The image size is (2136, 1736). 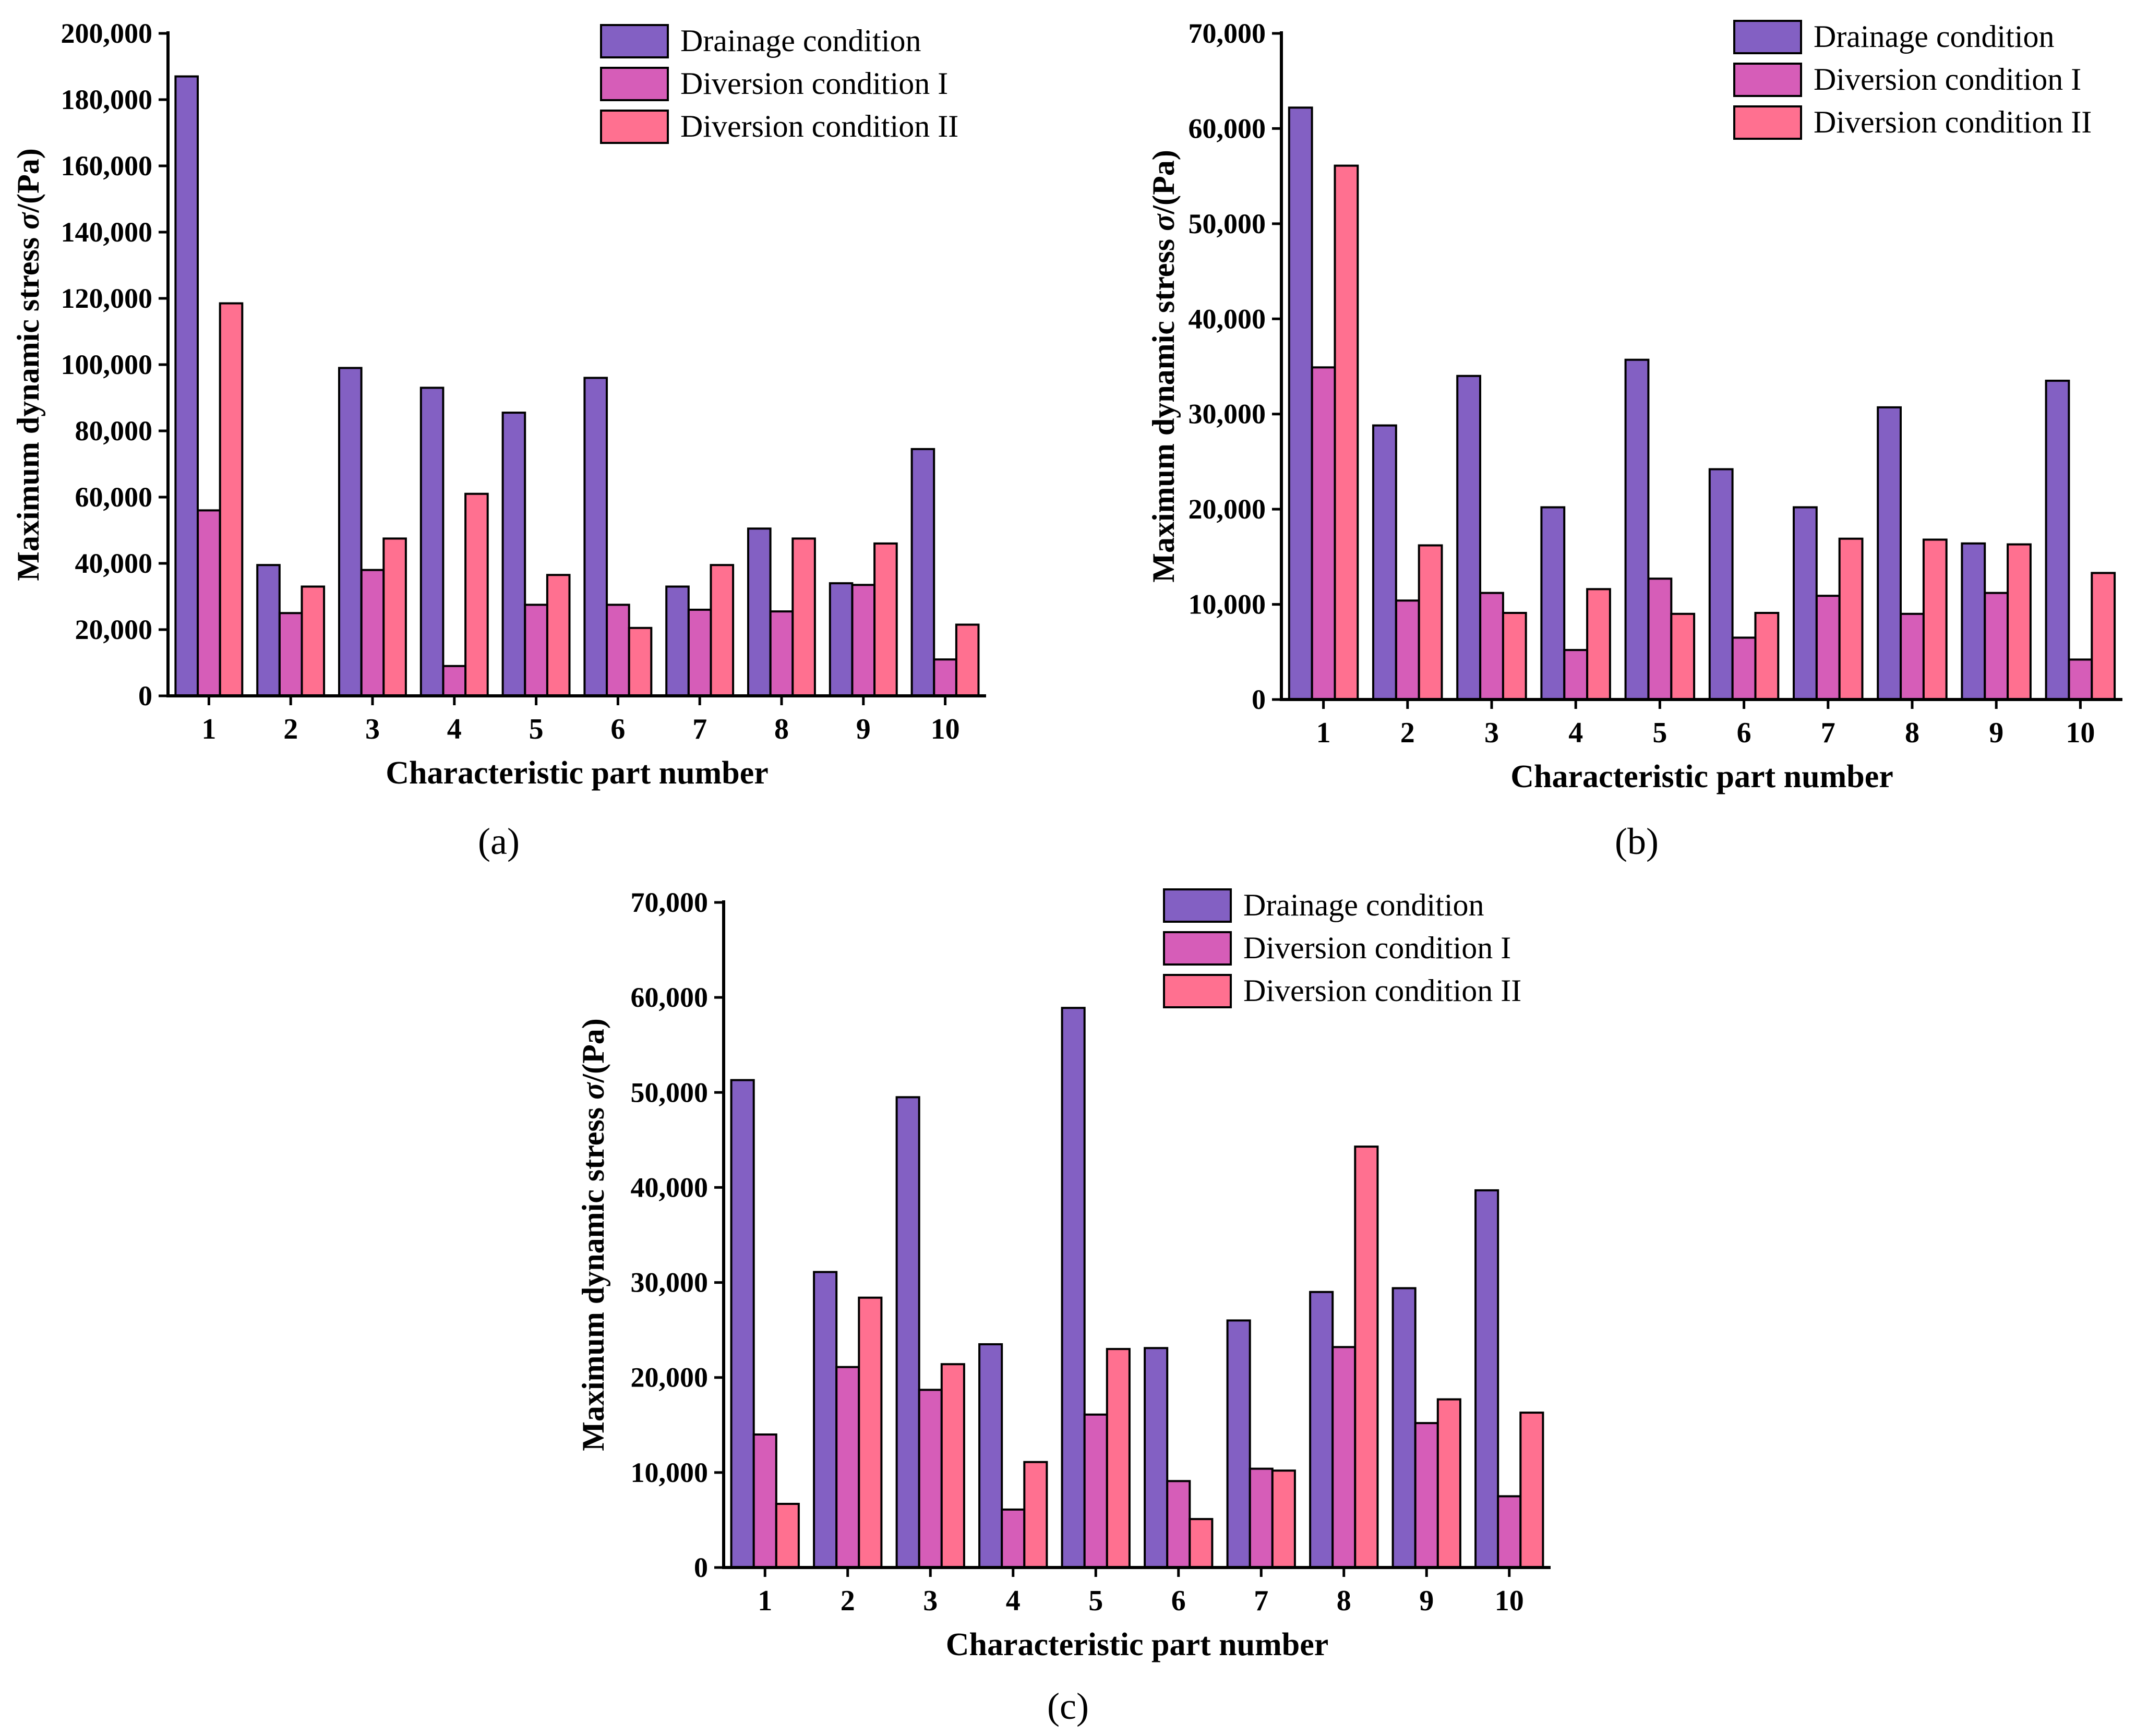 I want to click on legend-label-diversion_2: Diversion condition II, so click(x=819, y=126).